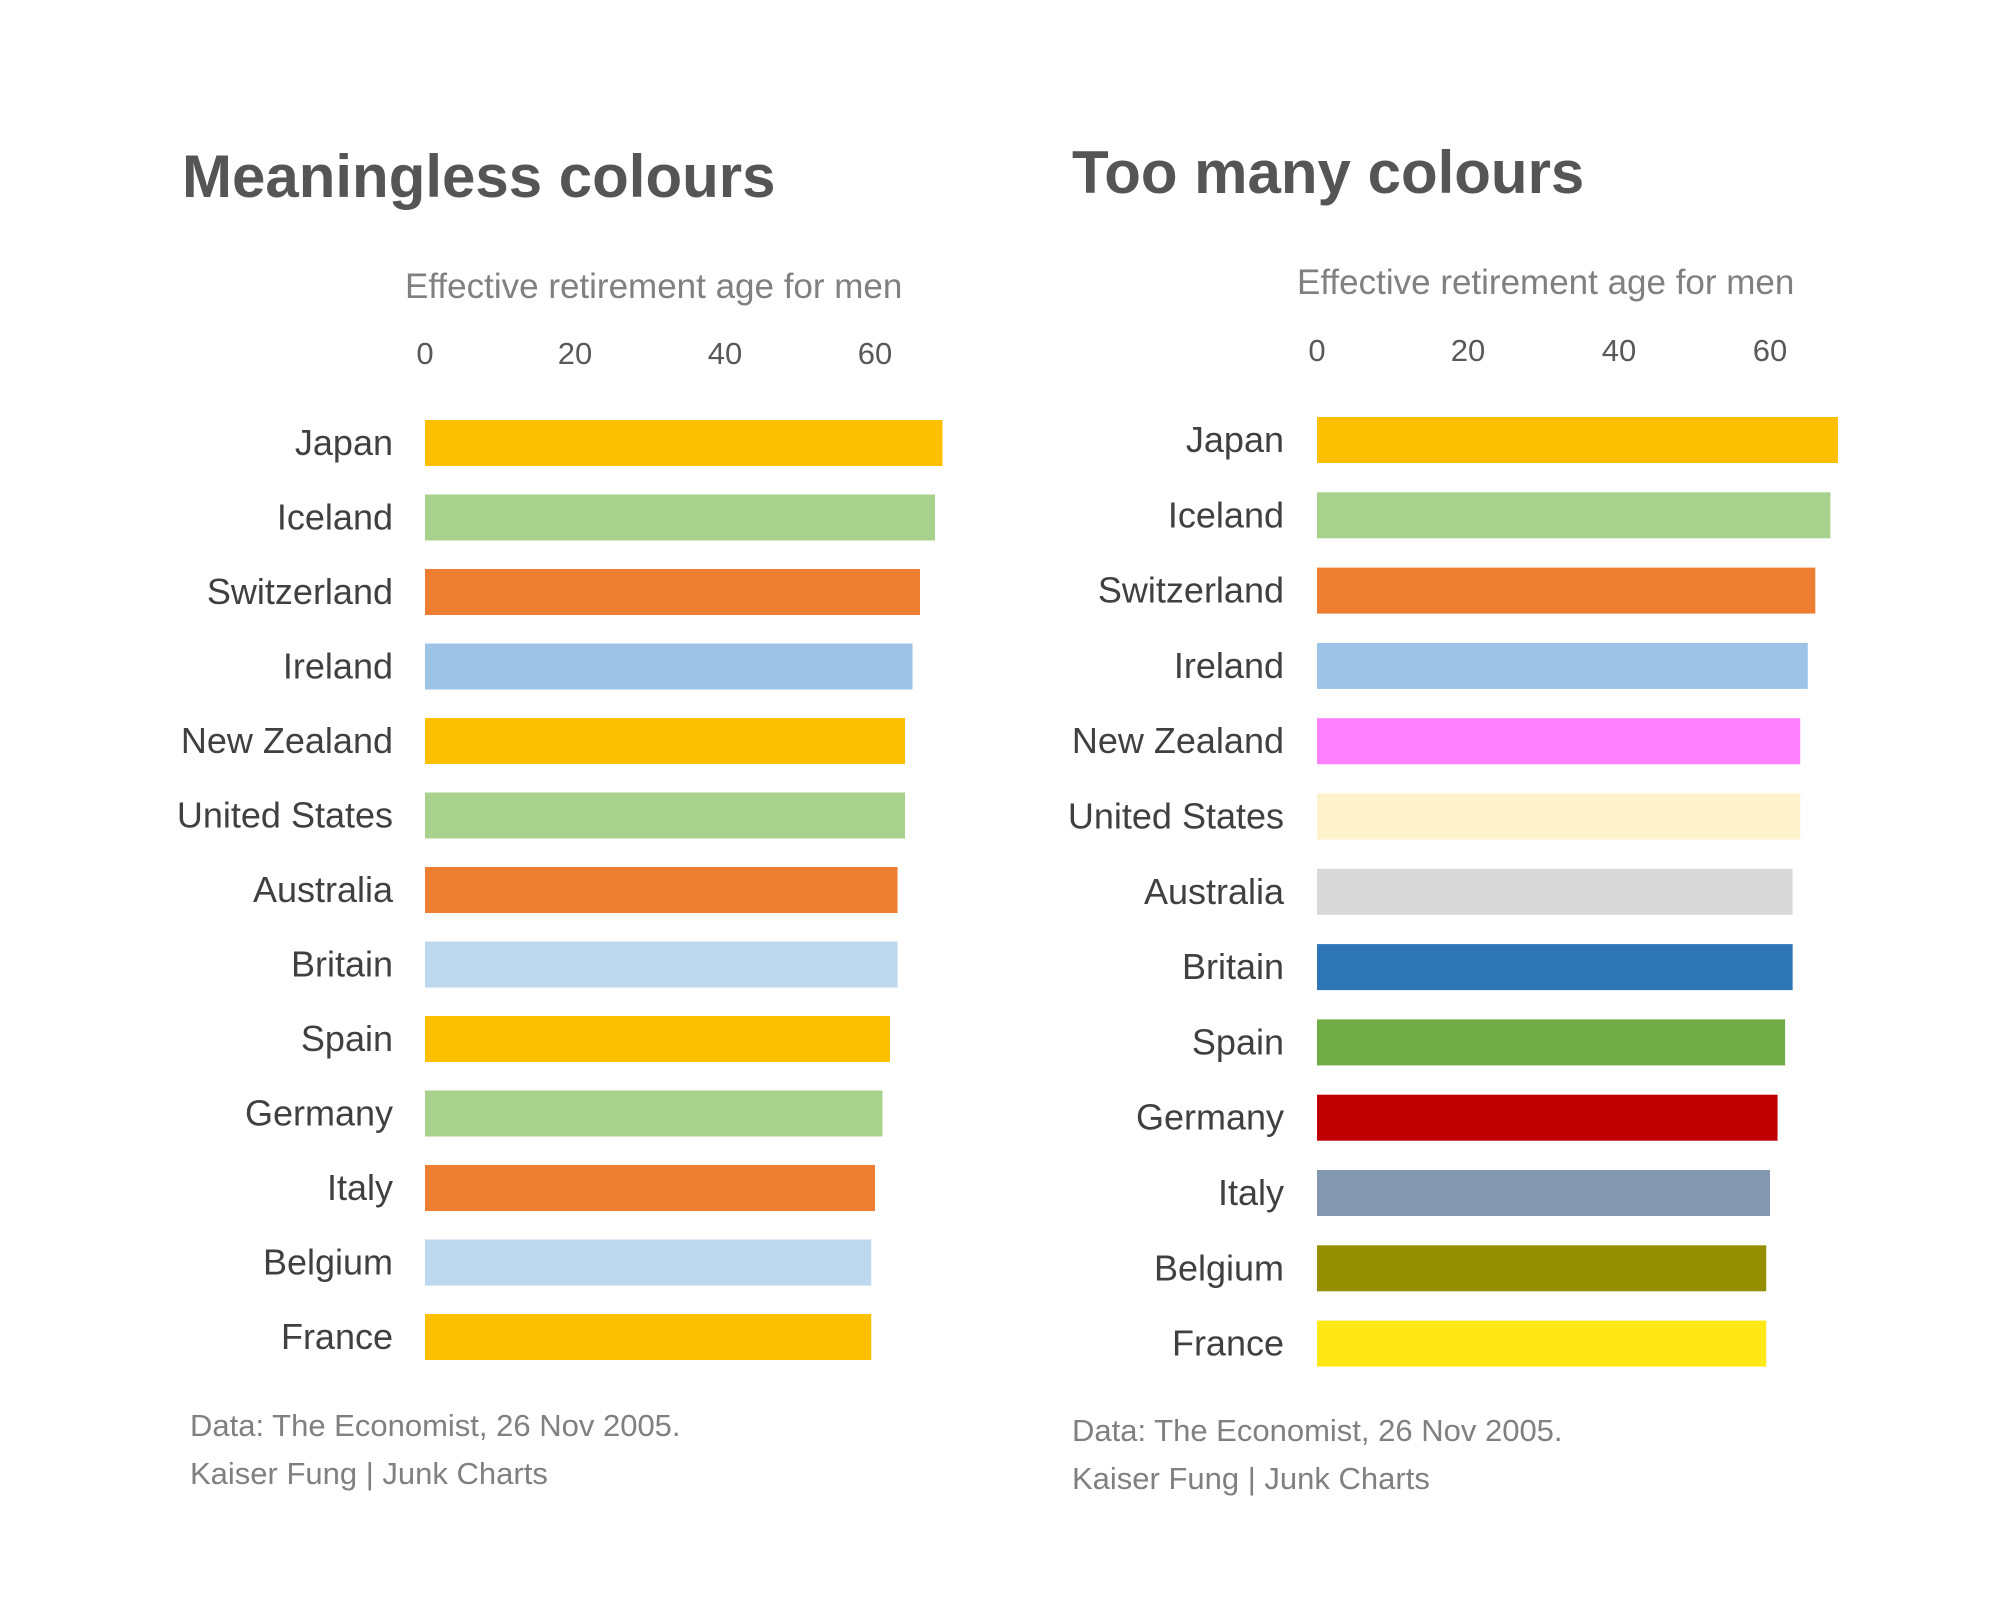 The image size is (2000, 1600). Describe the element at coordinates (479, 176) in the screenshot. I see `chart-title: Meaningless colours` at that location.